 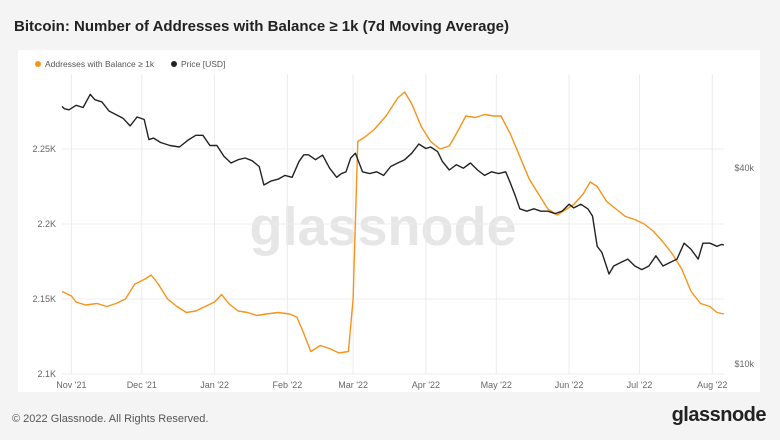 I want to click on y-left-tick-label: 2.1K, so click(x=46, y=374).